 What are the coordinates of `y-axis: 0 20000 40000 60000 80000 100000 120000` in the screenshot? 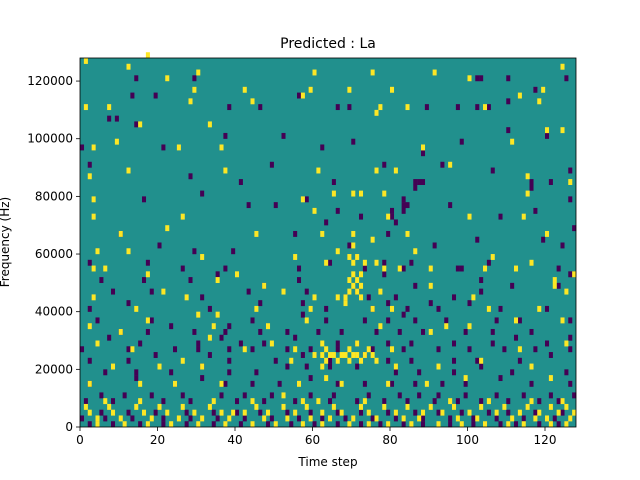 It's located at (53, 254).